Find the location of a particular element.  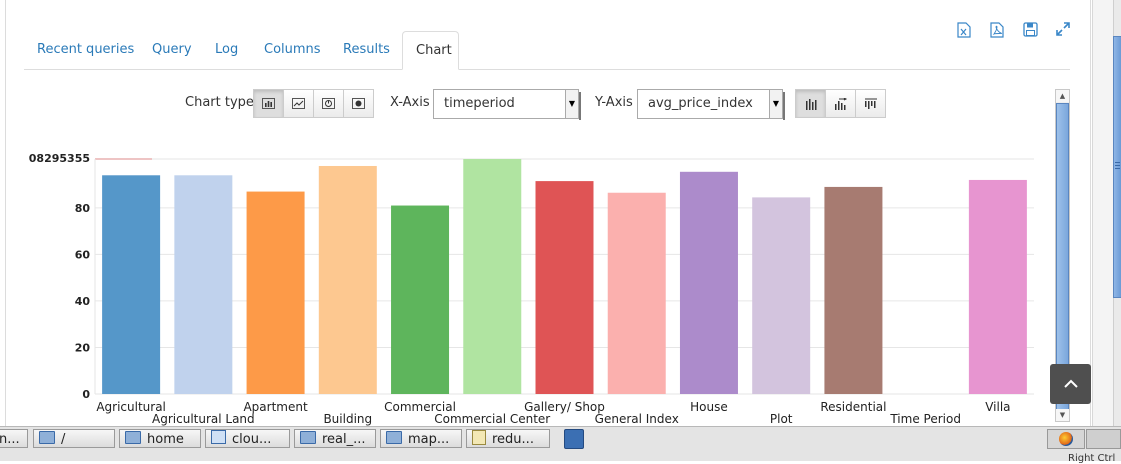

chart-type-group is located at coordinates (313, 103).